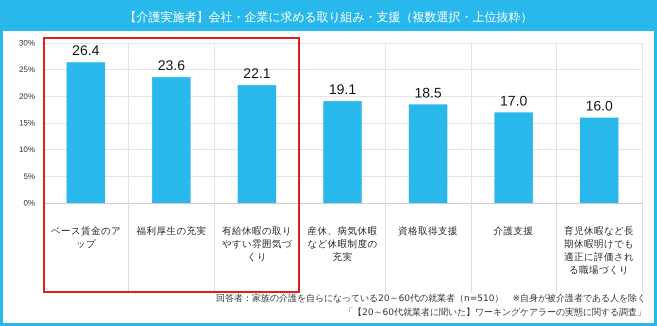 Image resolution: width=657 pixels, height=326 pixels. What do you see at coordinates (29, 203) in the screenshot?
I see `y-tick-label: 0%` at bounding box center [29, 203].